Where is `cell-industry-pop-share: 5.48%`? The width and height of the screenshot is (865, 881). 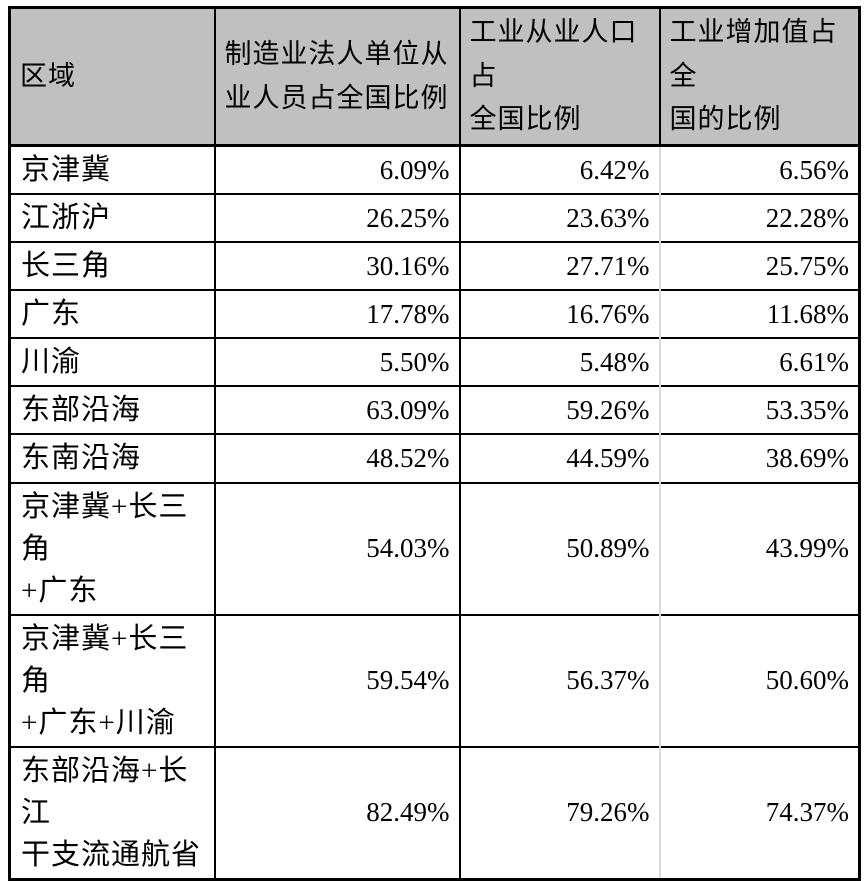 cell-industry-pop-share: 5.48% is located at coordinates (559, 362).